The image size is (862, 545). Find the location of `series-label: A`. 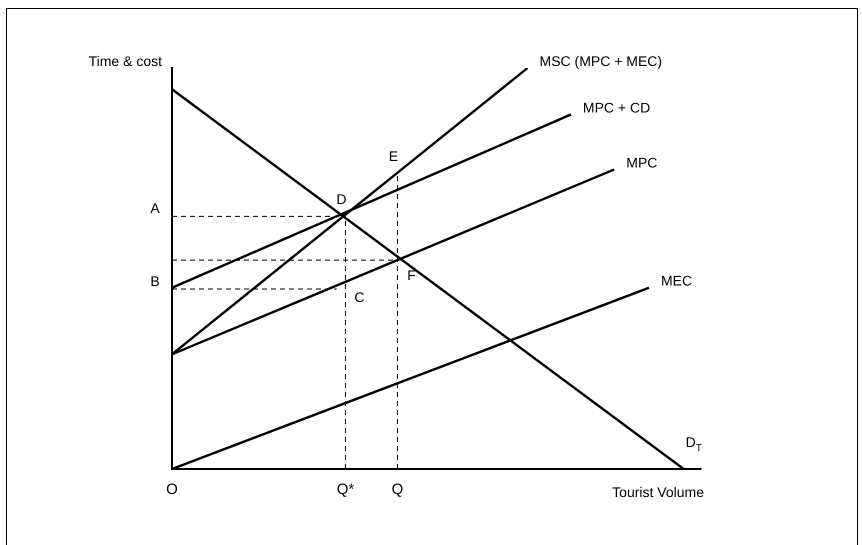

series-label: A is located at coordinates (155, 208).